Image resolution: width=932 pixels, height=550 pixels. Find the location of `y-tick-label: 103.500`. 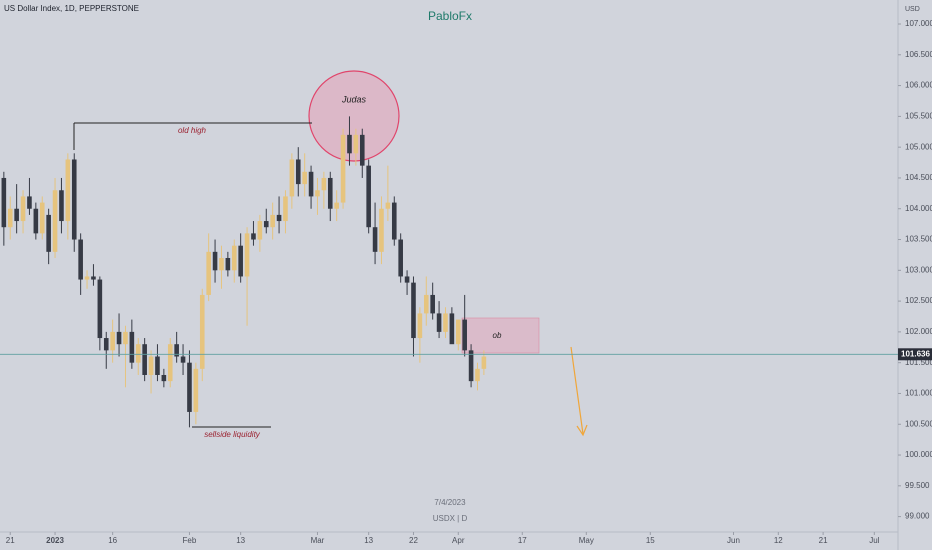

y-tick-label: 103.500 is located at coordinates (918, 239).